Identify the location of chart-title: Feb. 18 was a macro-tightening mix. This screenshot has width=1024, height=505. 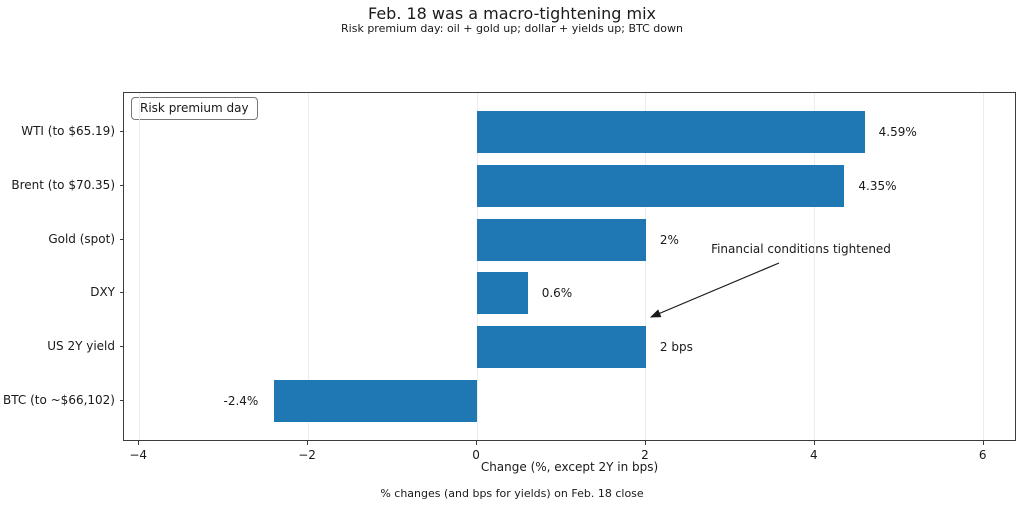
(512, 13).